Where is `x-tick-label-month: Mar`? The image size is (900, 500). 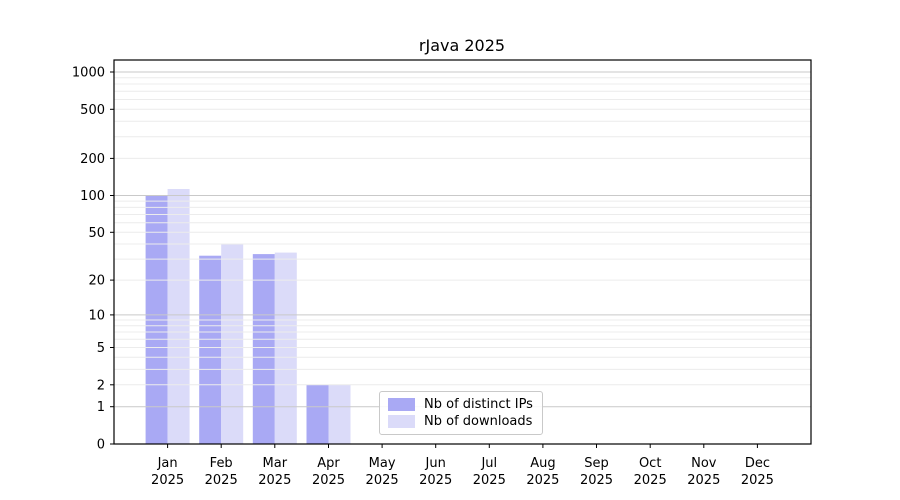
x-tick-label-month: Mar is located at coordinates (275, 463).